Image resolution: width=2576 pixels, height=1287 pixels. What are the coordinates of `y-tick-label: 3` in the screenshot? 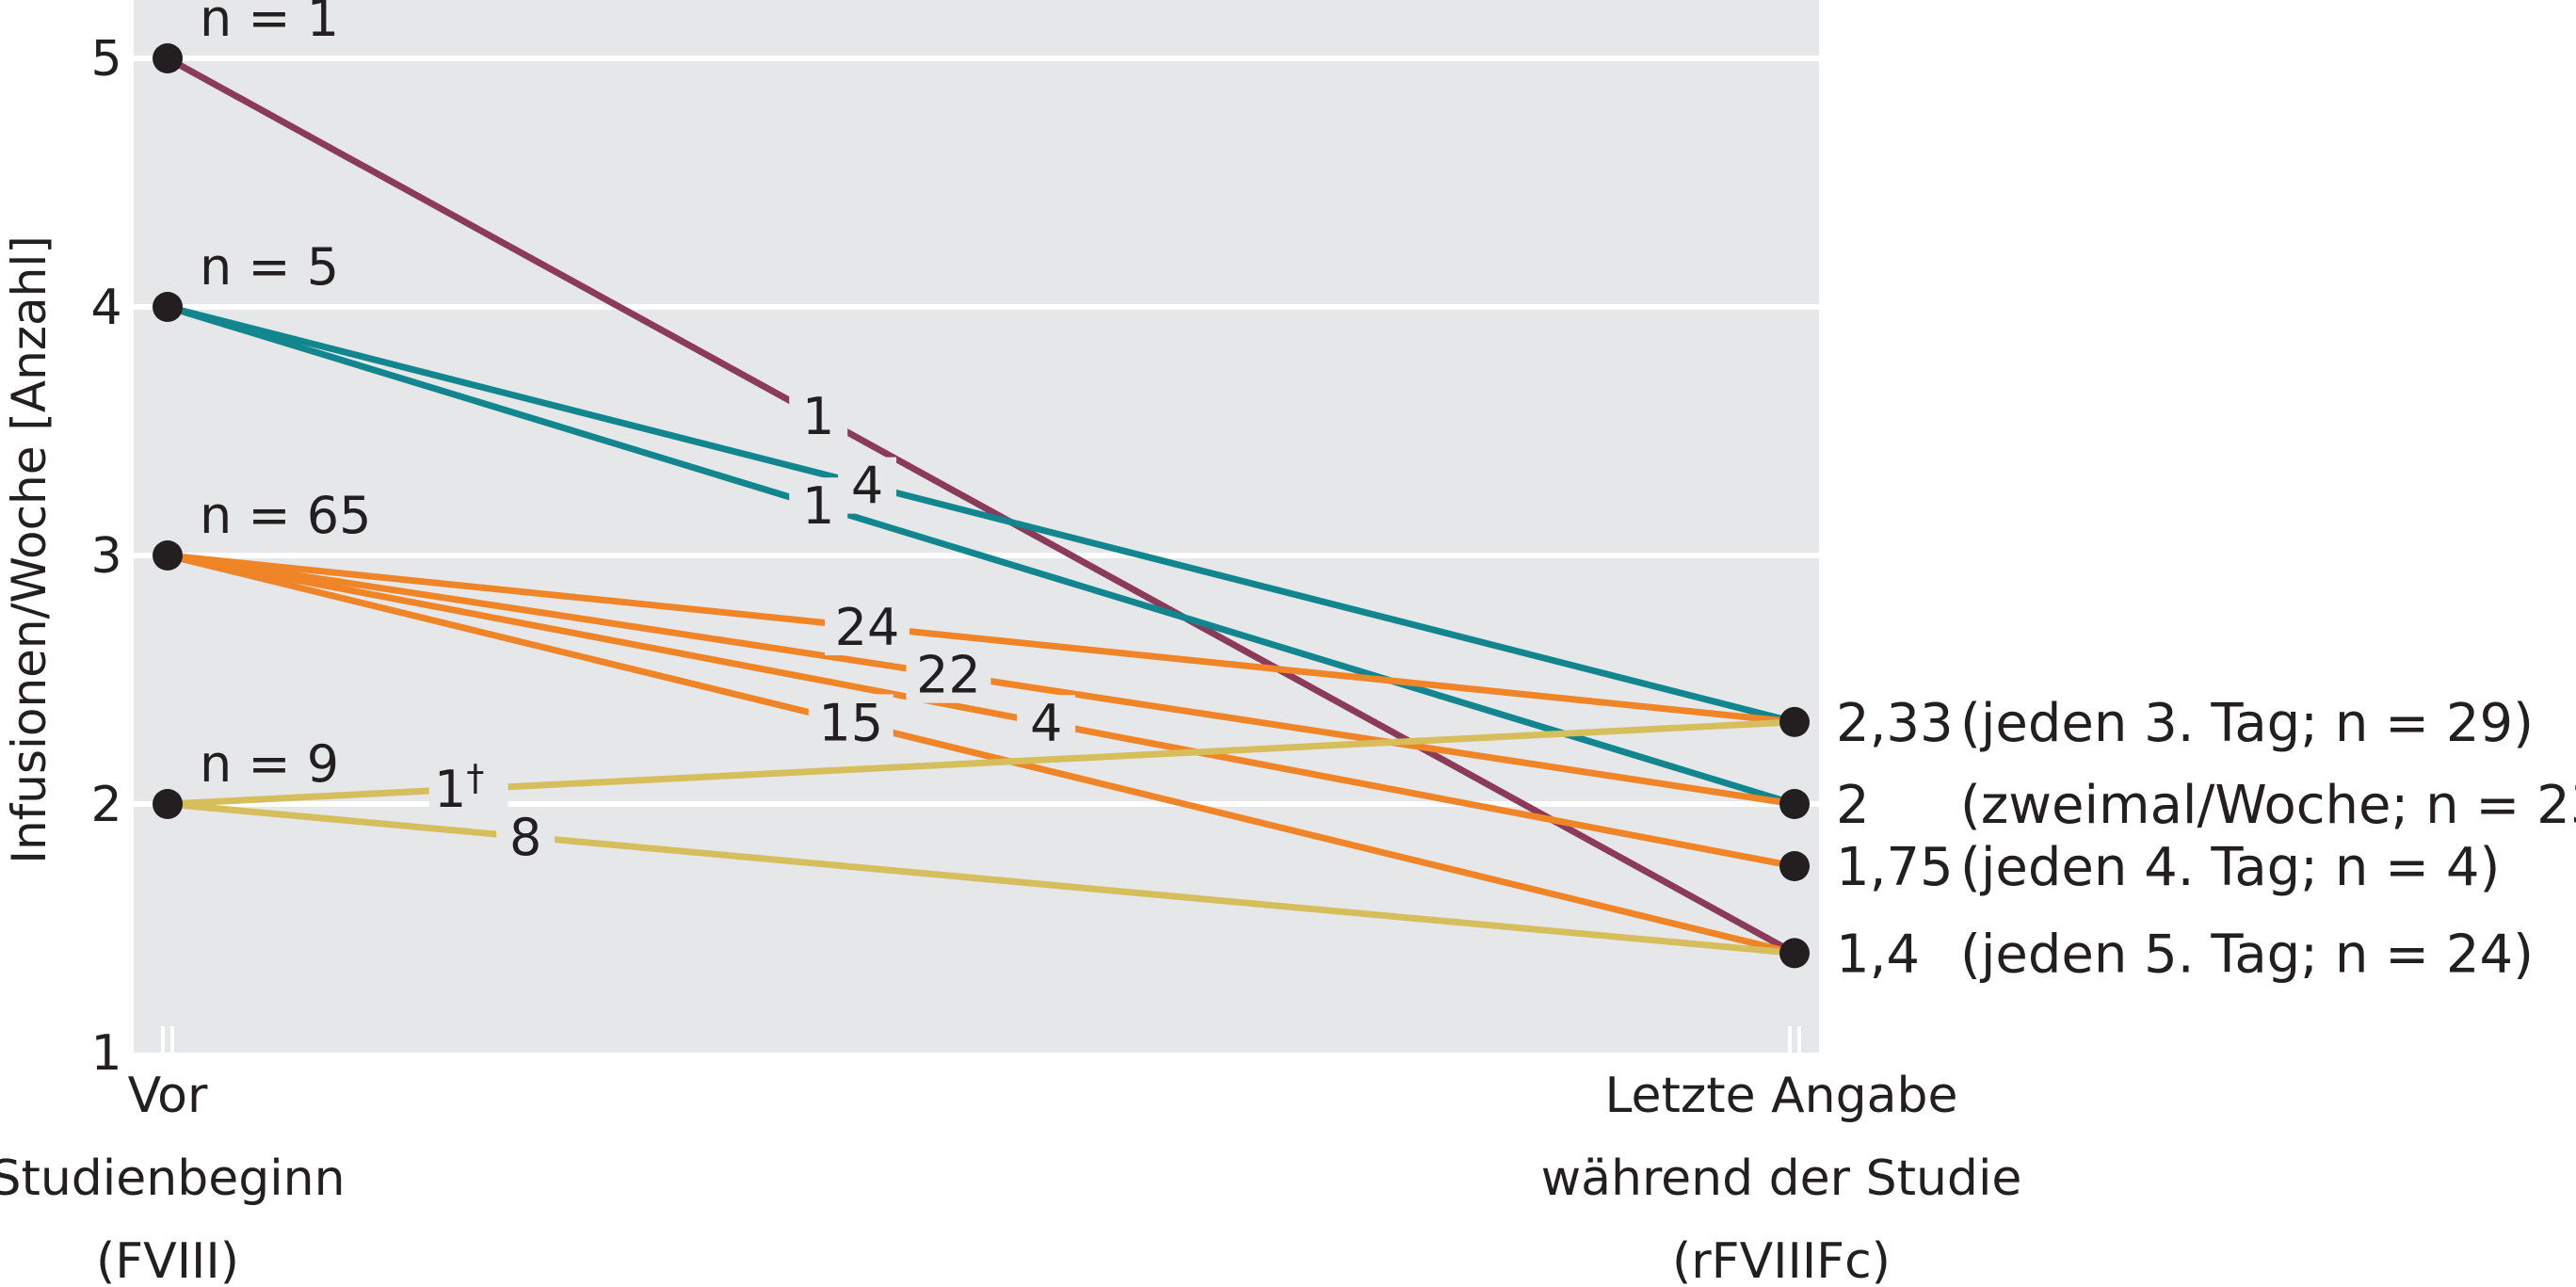 It's located at (105, 556).